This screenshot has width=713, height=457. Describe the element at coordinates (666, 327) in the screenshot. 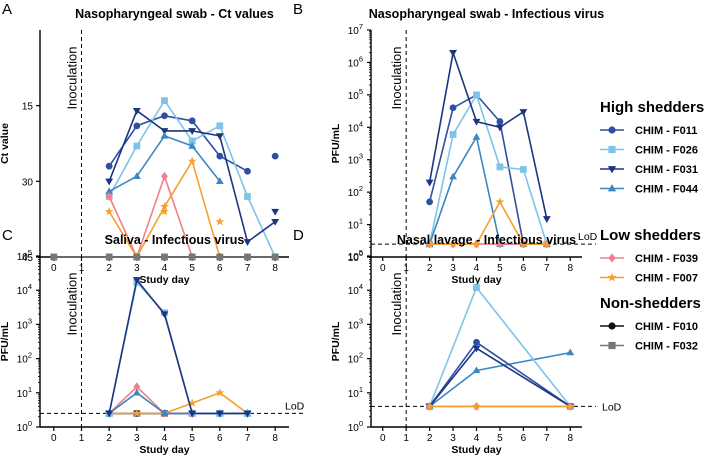

I see `legend-label: CHIM - F010` at that location.